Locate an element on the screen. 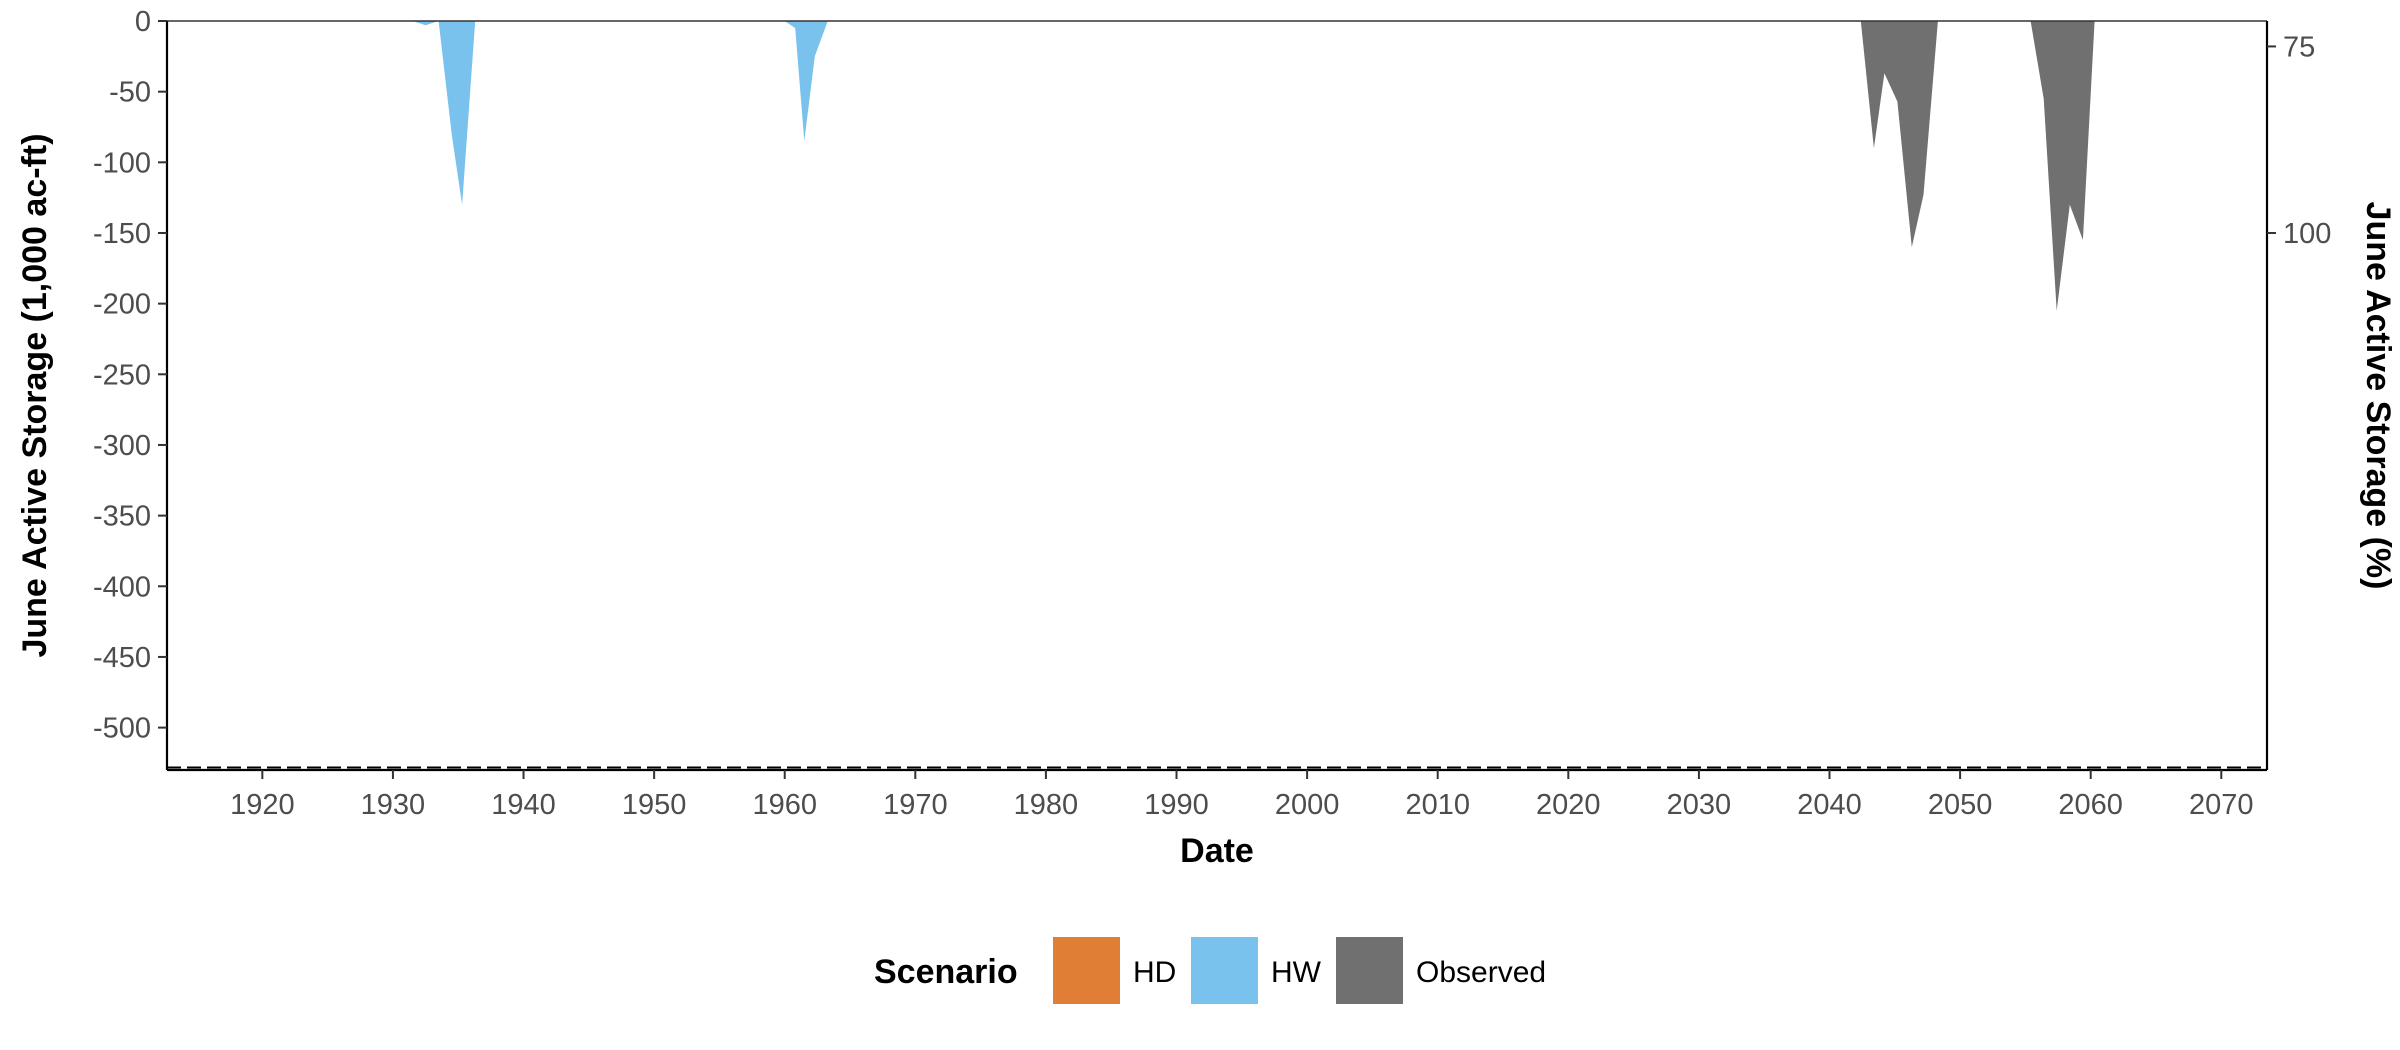 The width and height of the screenshot is (2400, 1050). legend-items: HD HW Observed is located at coordinates (1299, 970).